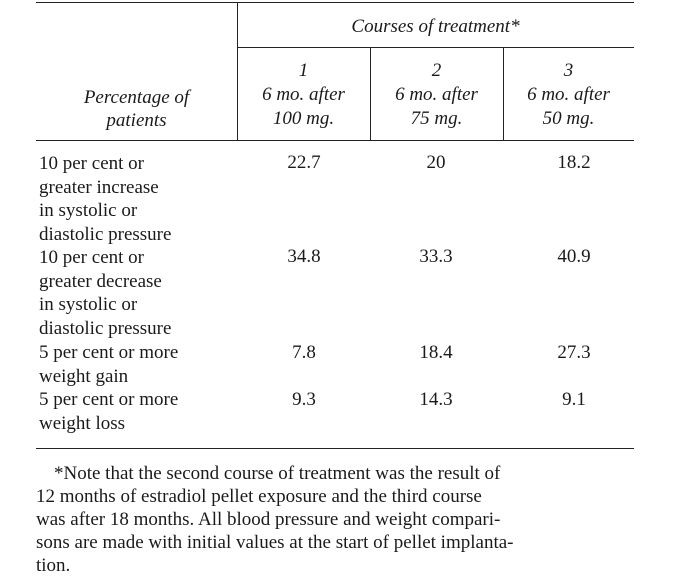 Image resolution: width=673 pixels, height=582 pixels. I want to click on row-2-col-1-value: 34.8, so click(304, 256).